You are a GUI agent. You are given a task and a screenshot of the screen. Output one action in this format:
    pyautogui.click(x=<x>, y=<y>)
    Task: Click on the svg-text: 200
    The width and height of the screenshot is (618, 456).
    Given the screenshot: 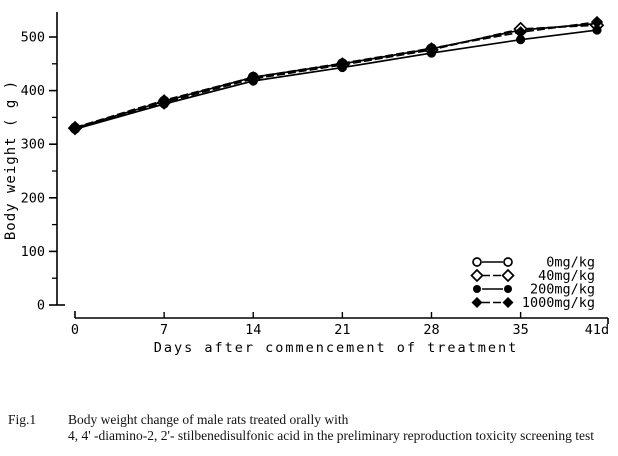 What is the action you would take?
    pyautogui.click(x=33, y=198)
    